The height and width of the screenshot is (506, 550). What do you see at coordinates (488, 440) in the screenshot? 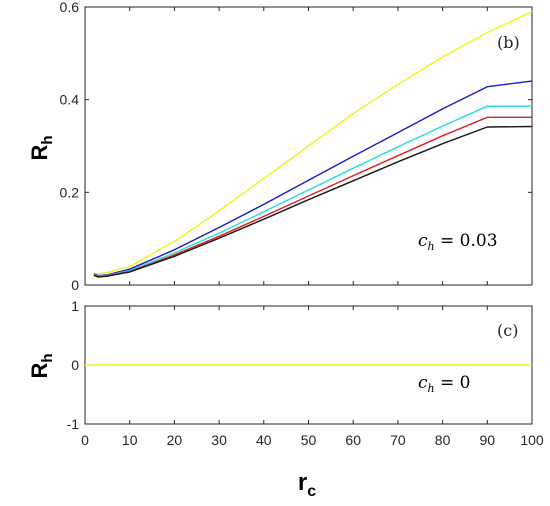
I see `x-tick-label: 90` at bounding box center [488, 440].